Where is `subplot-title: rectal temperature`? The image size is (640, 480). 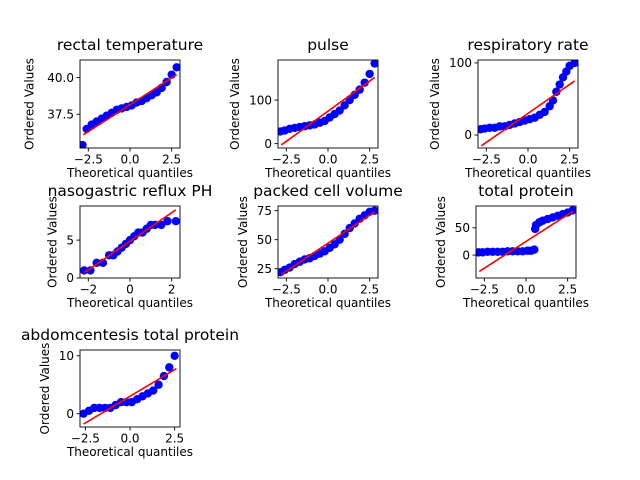 subplot-title: rectal temperature is located at coordinates (130, 45).